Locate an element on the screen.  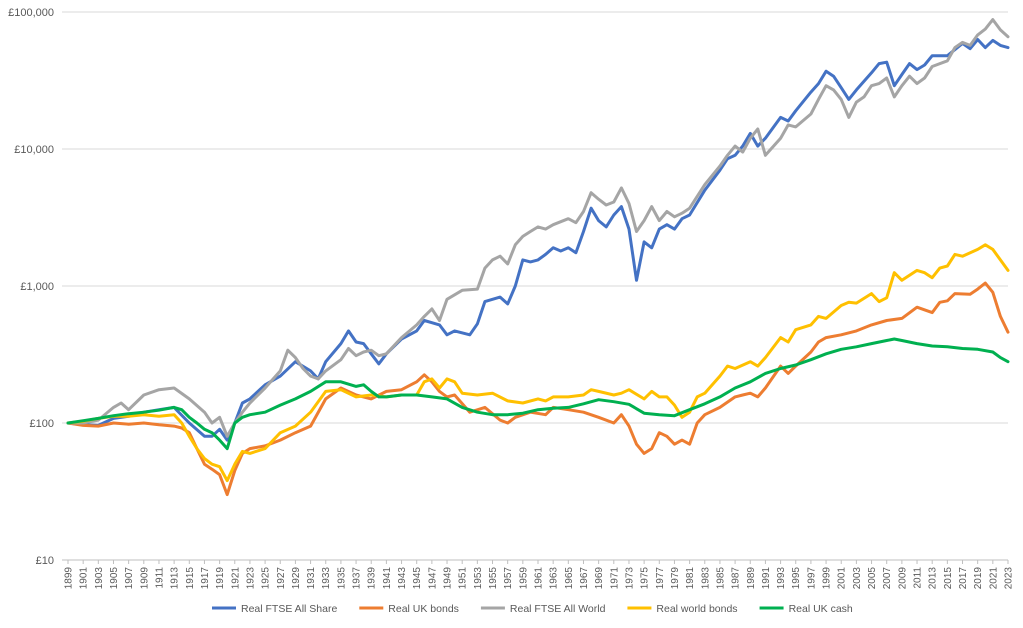
legend-item: Real world bonds is located at coordinates (682, 609).